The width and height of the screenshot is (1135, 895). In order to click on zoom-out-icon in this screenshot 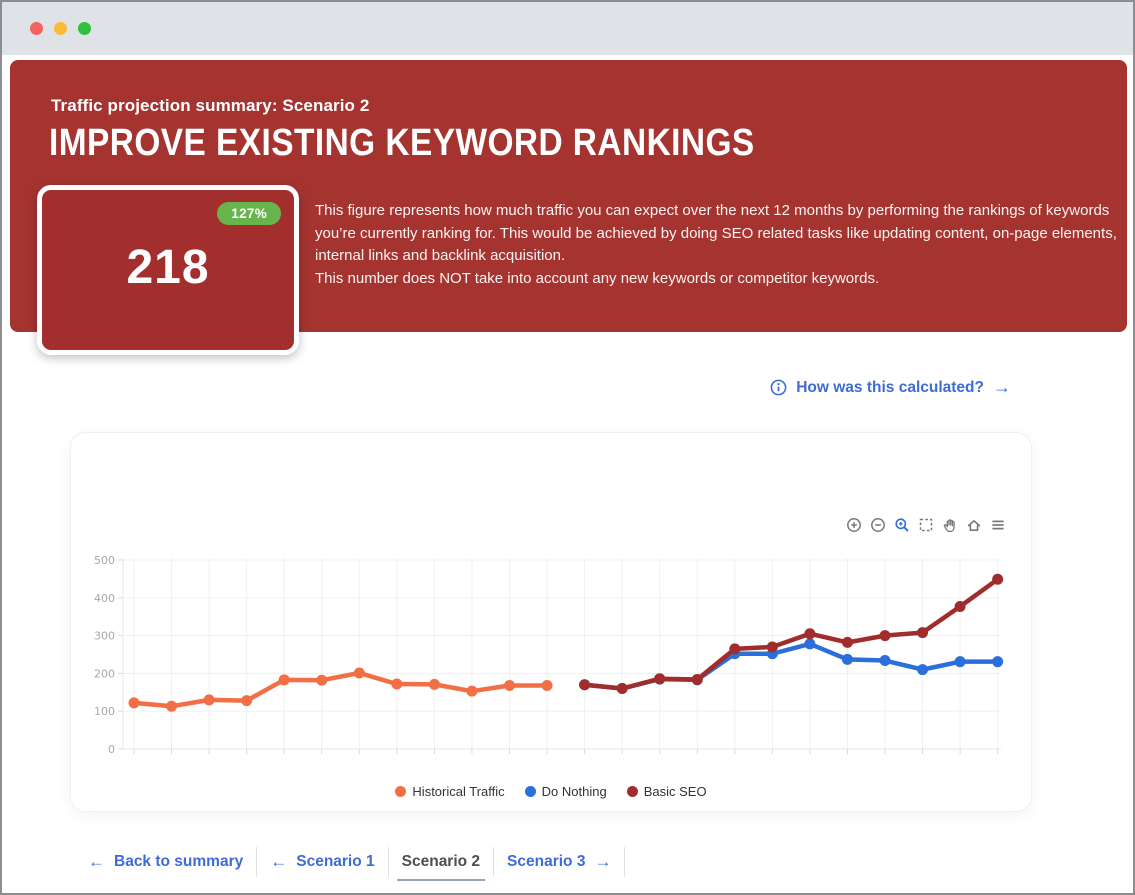, I will do `click(877, 524)`.